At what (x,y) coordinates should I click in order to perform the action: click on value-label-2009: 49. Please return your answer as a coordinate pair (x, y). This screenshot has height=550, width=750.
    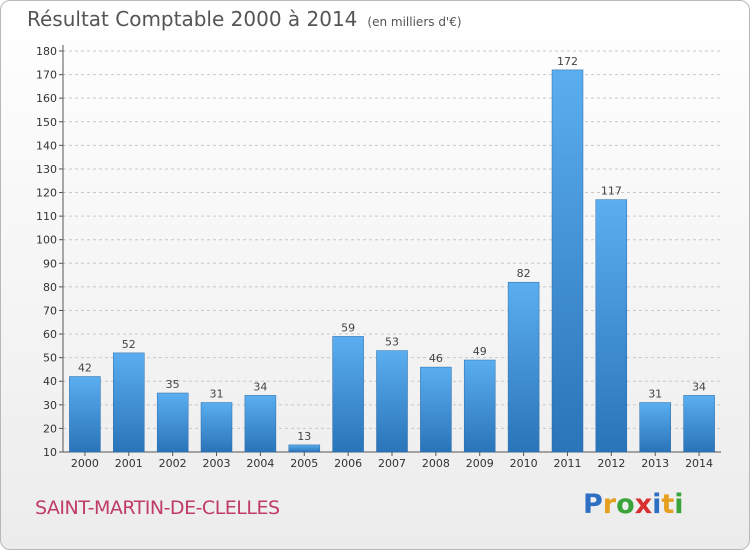
    Looking at the image, I should click on (480, 351).